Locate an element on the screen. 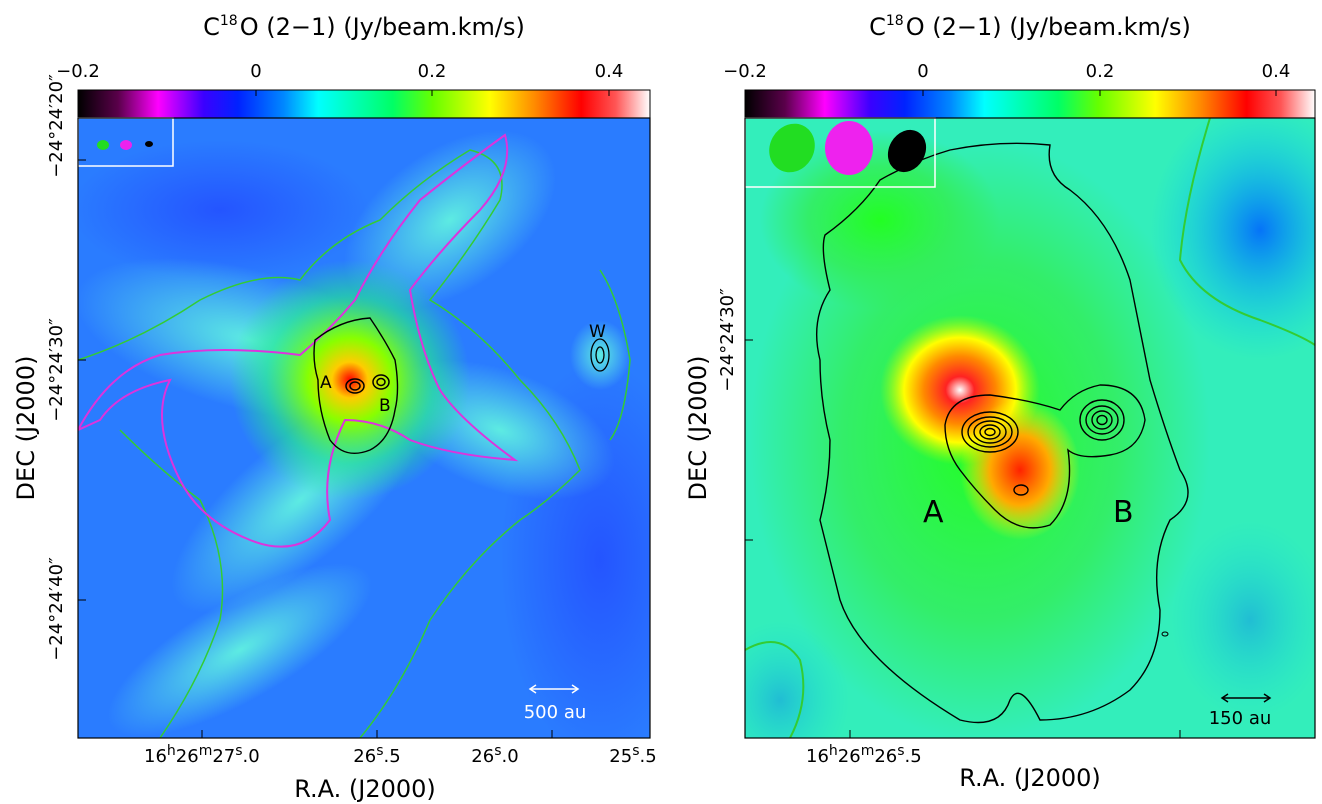 This screenshot has height=804, width=1322. left-label-a: A is located at coordinates (326, 383).